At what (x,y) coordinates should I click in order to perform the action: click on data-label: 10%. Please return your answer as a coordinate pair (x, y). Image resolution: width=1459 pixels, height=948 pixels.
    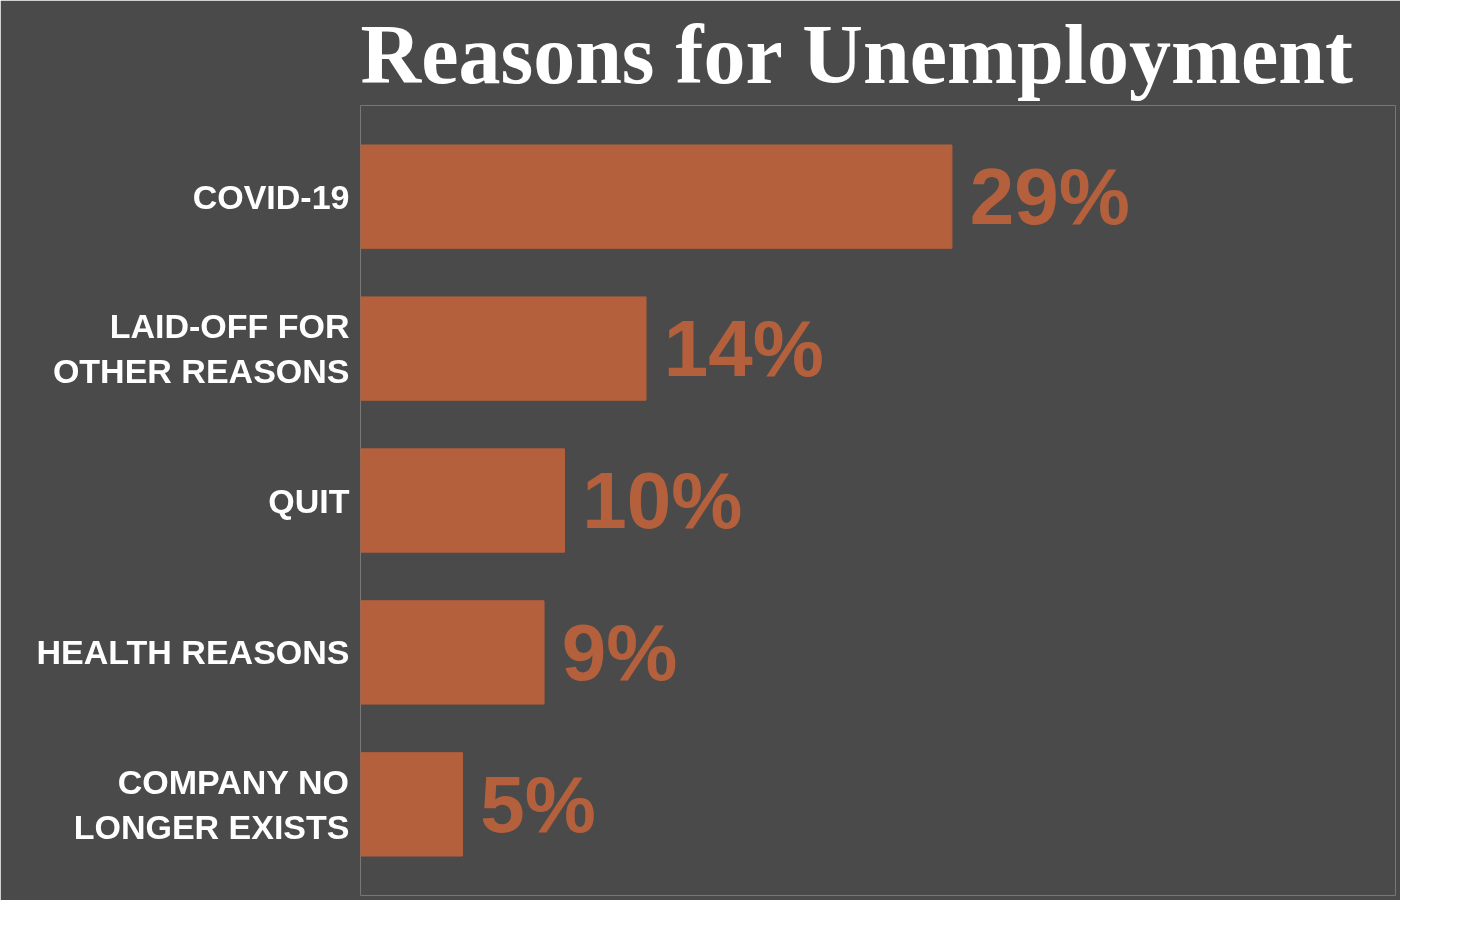
    Looking at the image, I should click on (662, 500).